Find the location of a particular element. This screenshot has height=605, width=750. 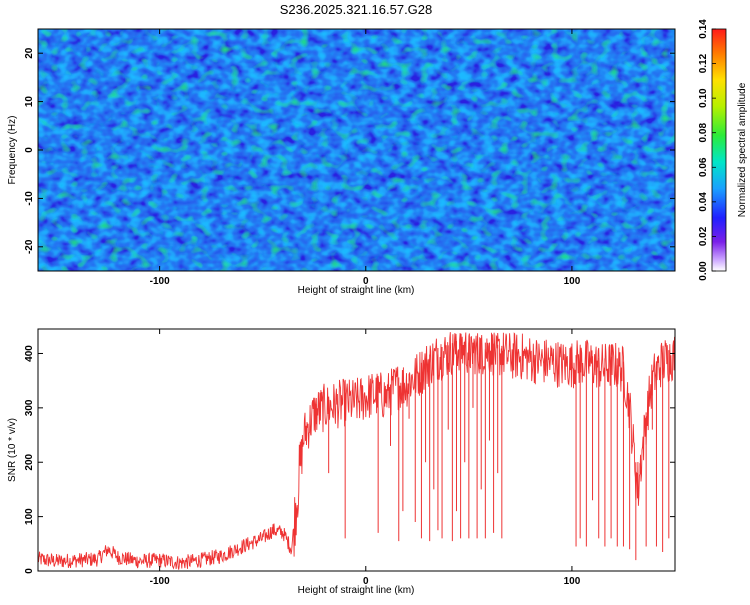

colorbar-tick-label: 0.10 is located at coordinates (703, 98).